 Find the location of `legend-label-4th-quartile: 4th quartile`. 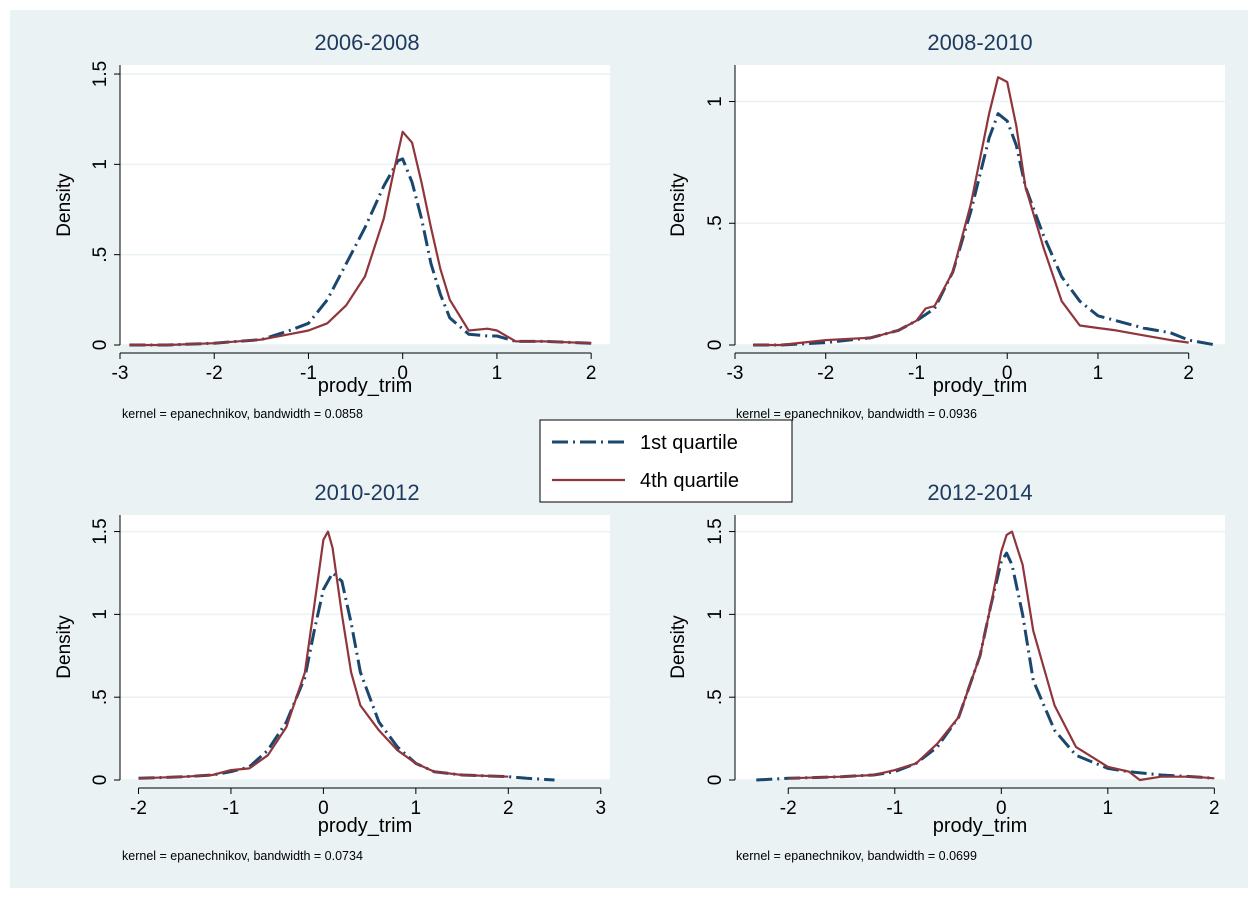

legend-label-4th-quartile: 4th quartile is located at coordinates (689, 481).